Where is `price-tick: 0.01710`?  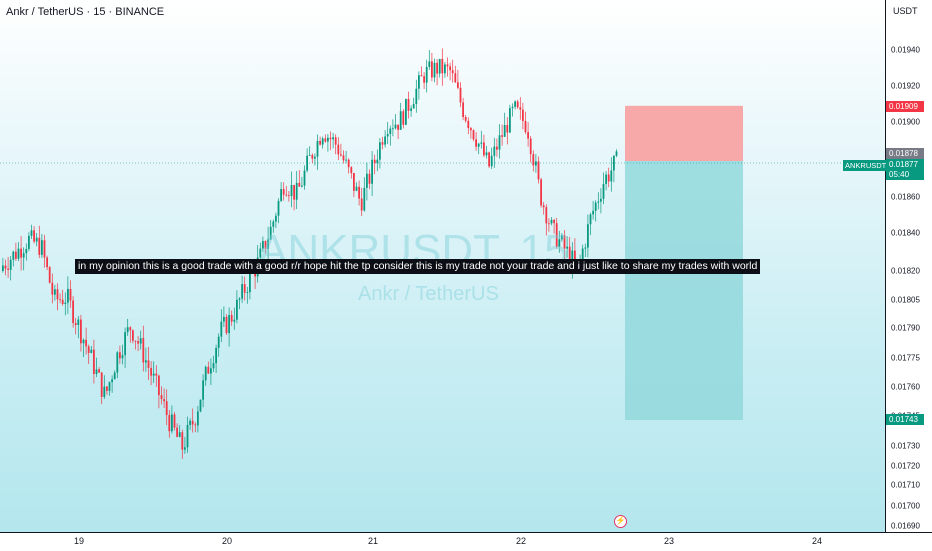 price-tick: 0.01710 is located at coordinates (905, 485).